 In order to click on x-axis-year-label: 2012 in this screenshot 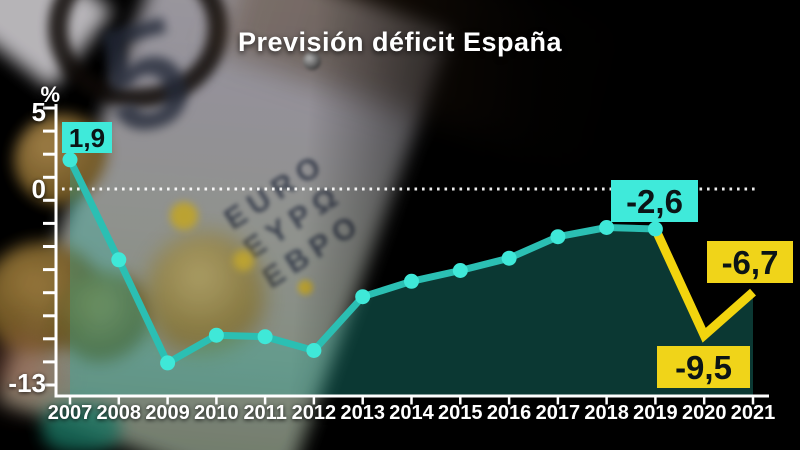, I will do `click(314, 413)`.